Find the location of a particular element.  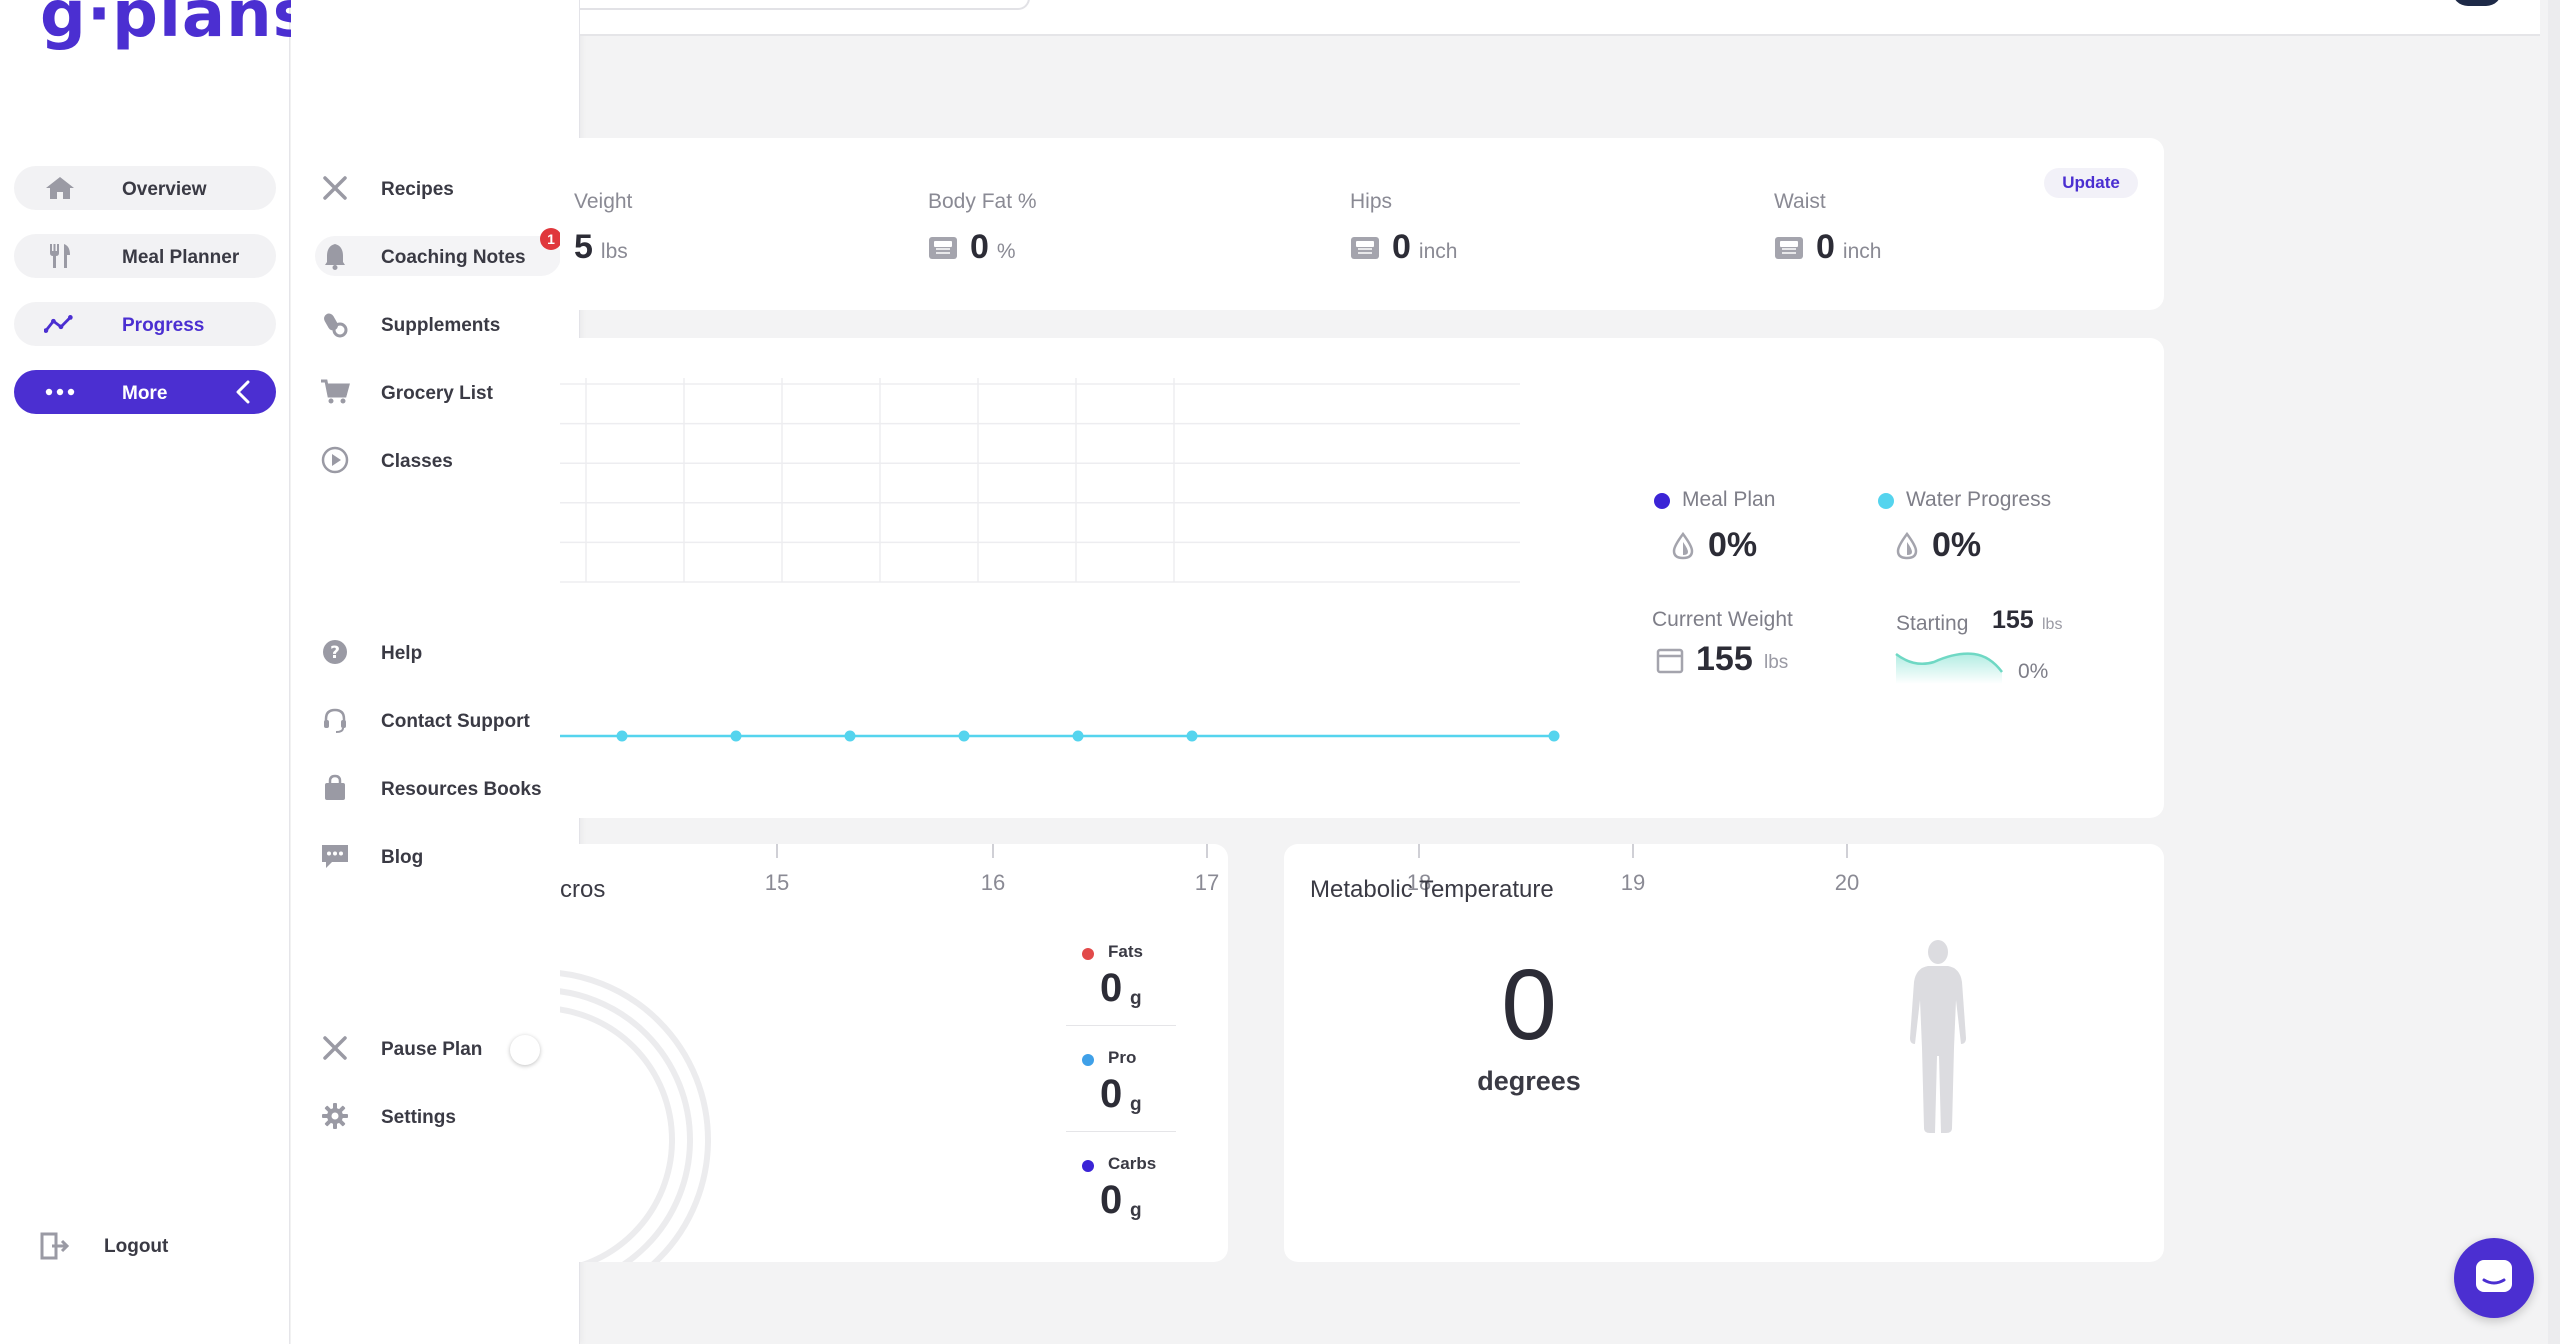

top-bar is located at coordinates (1560, 18).